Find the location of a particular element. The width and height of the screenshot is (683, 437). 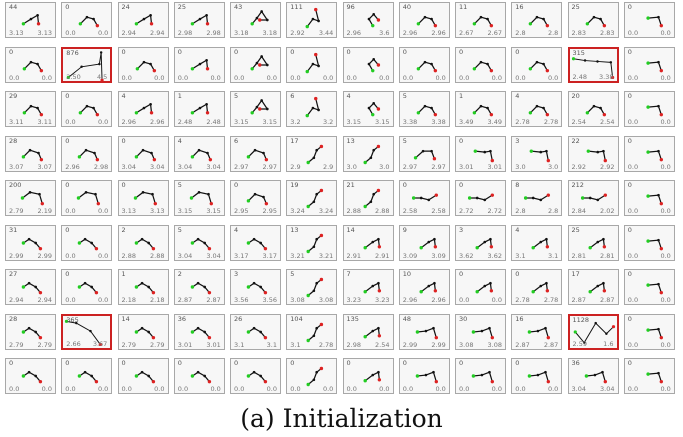

cell-count: 2 is located at coordinates (179, 274).